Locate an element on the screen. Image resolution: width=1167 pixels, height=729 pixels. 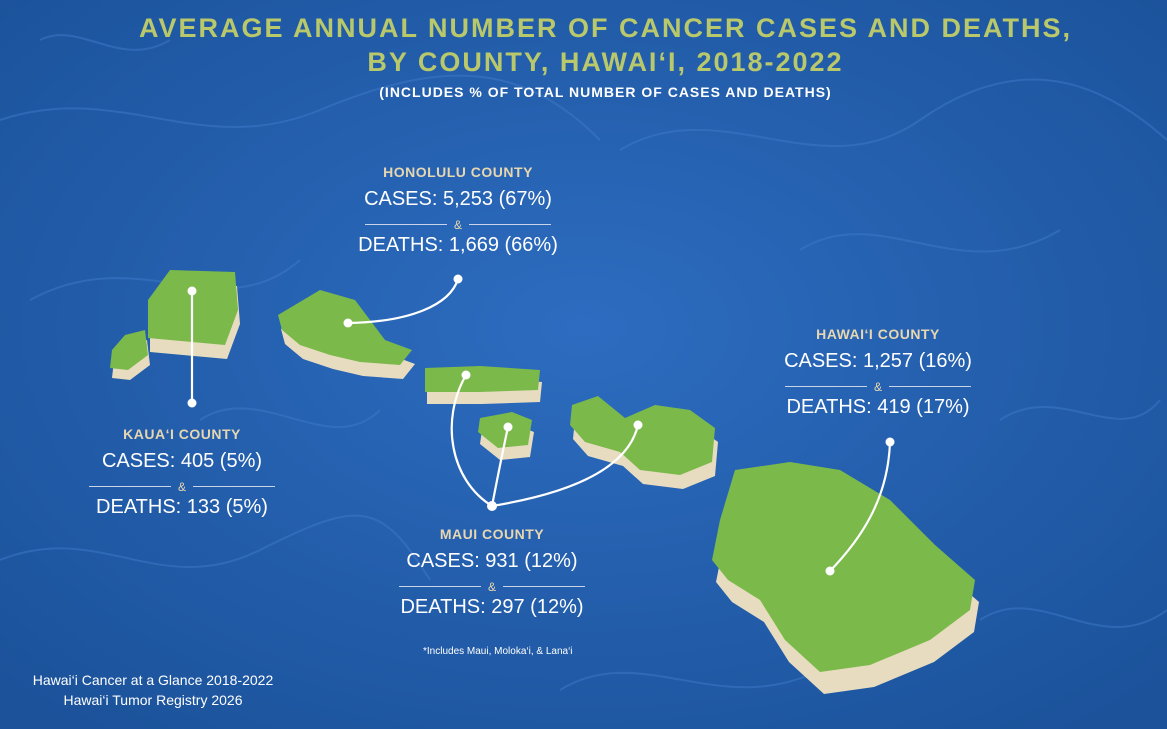
oahu-island is located at coordinates (346, 334).